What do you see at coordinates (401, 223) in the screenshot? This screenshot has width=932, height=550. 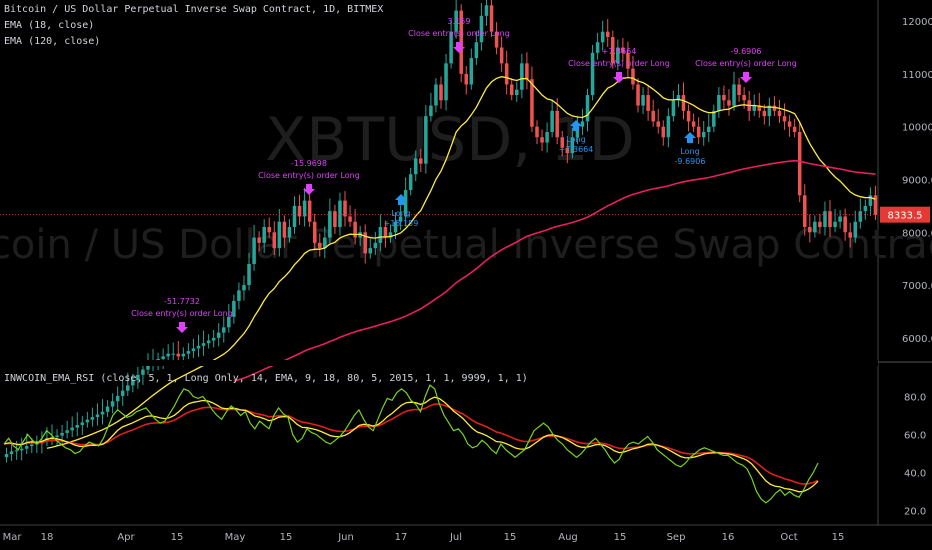 I see `trade-pnl-label: +15.159` at bounding box center [401, 223].